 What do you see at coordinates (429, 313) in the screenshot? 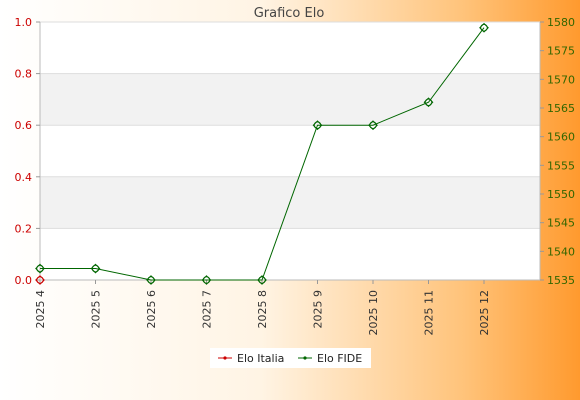
I see `x-tick-label: 2025 11` at bounding box center [429, 313].